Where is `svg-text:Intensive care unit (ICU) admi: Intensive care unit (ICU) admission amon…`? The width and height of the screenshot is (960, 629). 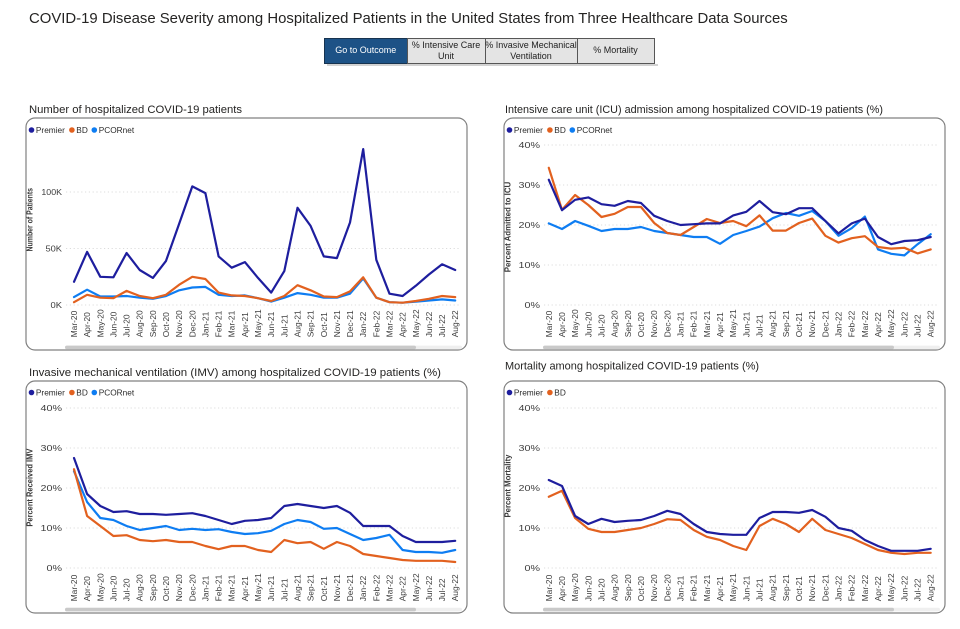
svg-text:Intensive care unit (ICU) admi: Intensive care unit (ICU) admission amon… is located at coordinates (694, 110).